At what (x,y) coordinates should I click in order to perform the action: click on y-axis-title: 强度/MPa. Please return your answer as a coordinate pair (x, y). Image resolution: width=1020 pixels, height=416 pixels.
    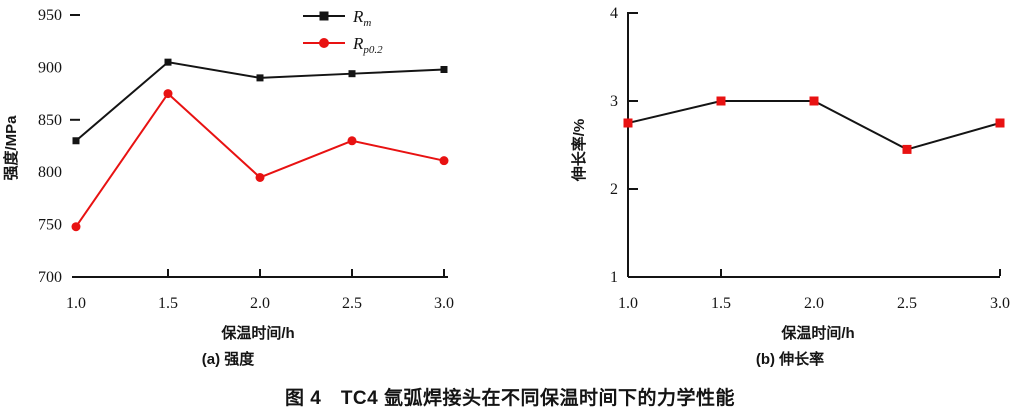
    Looking at the image, I should click on (11, 148).